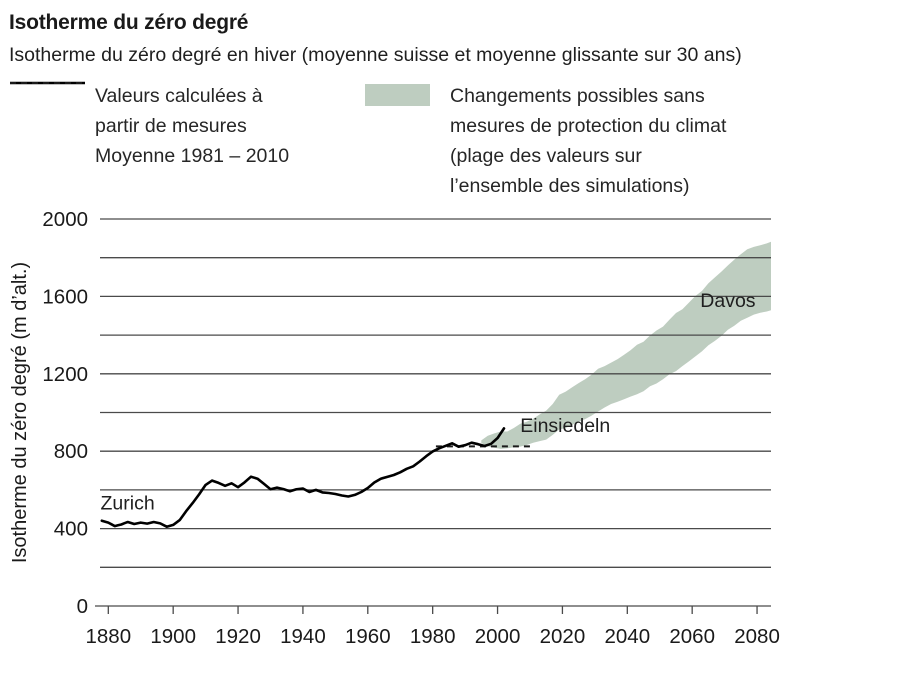  What do you see at coordinates (108, 636) in the screenshot?
I see `x-tick-label: 1880` at bounding box center [108, 636].